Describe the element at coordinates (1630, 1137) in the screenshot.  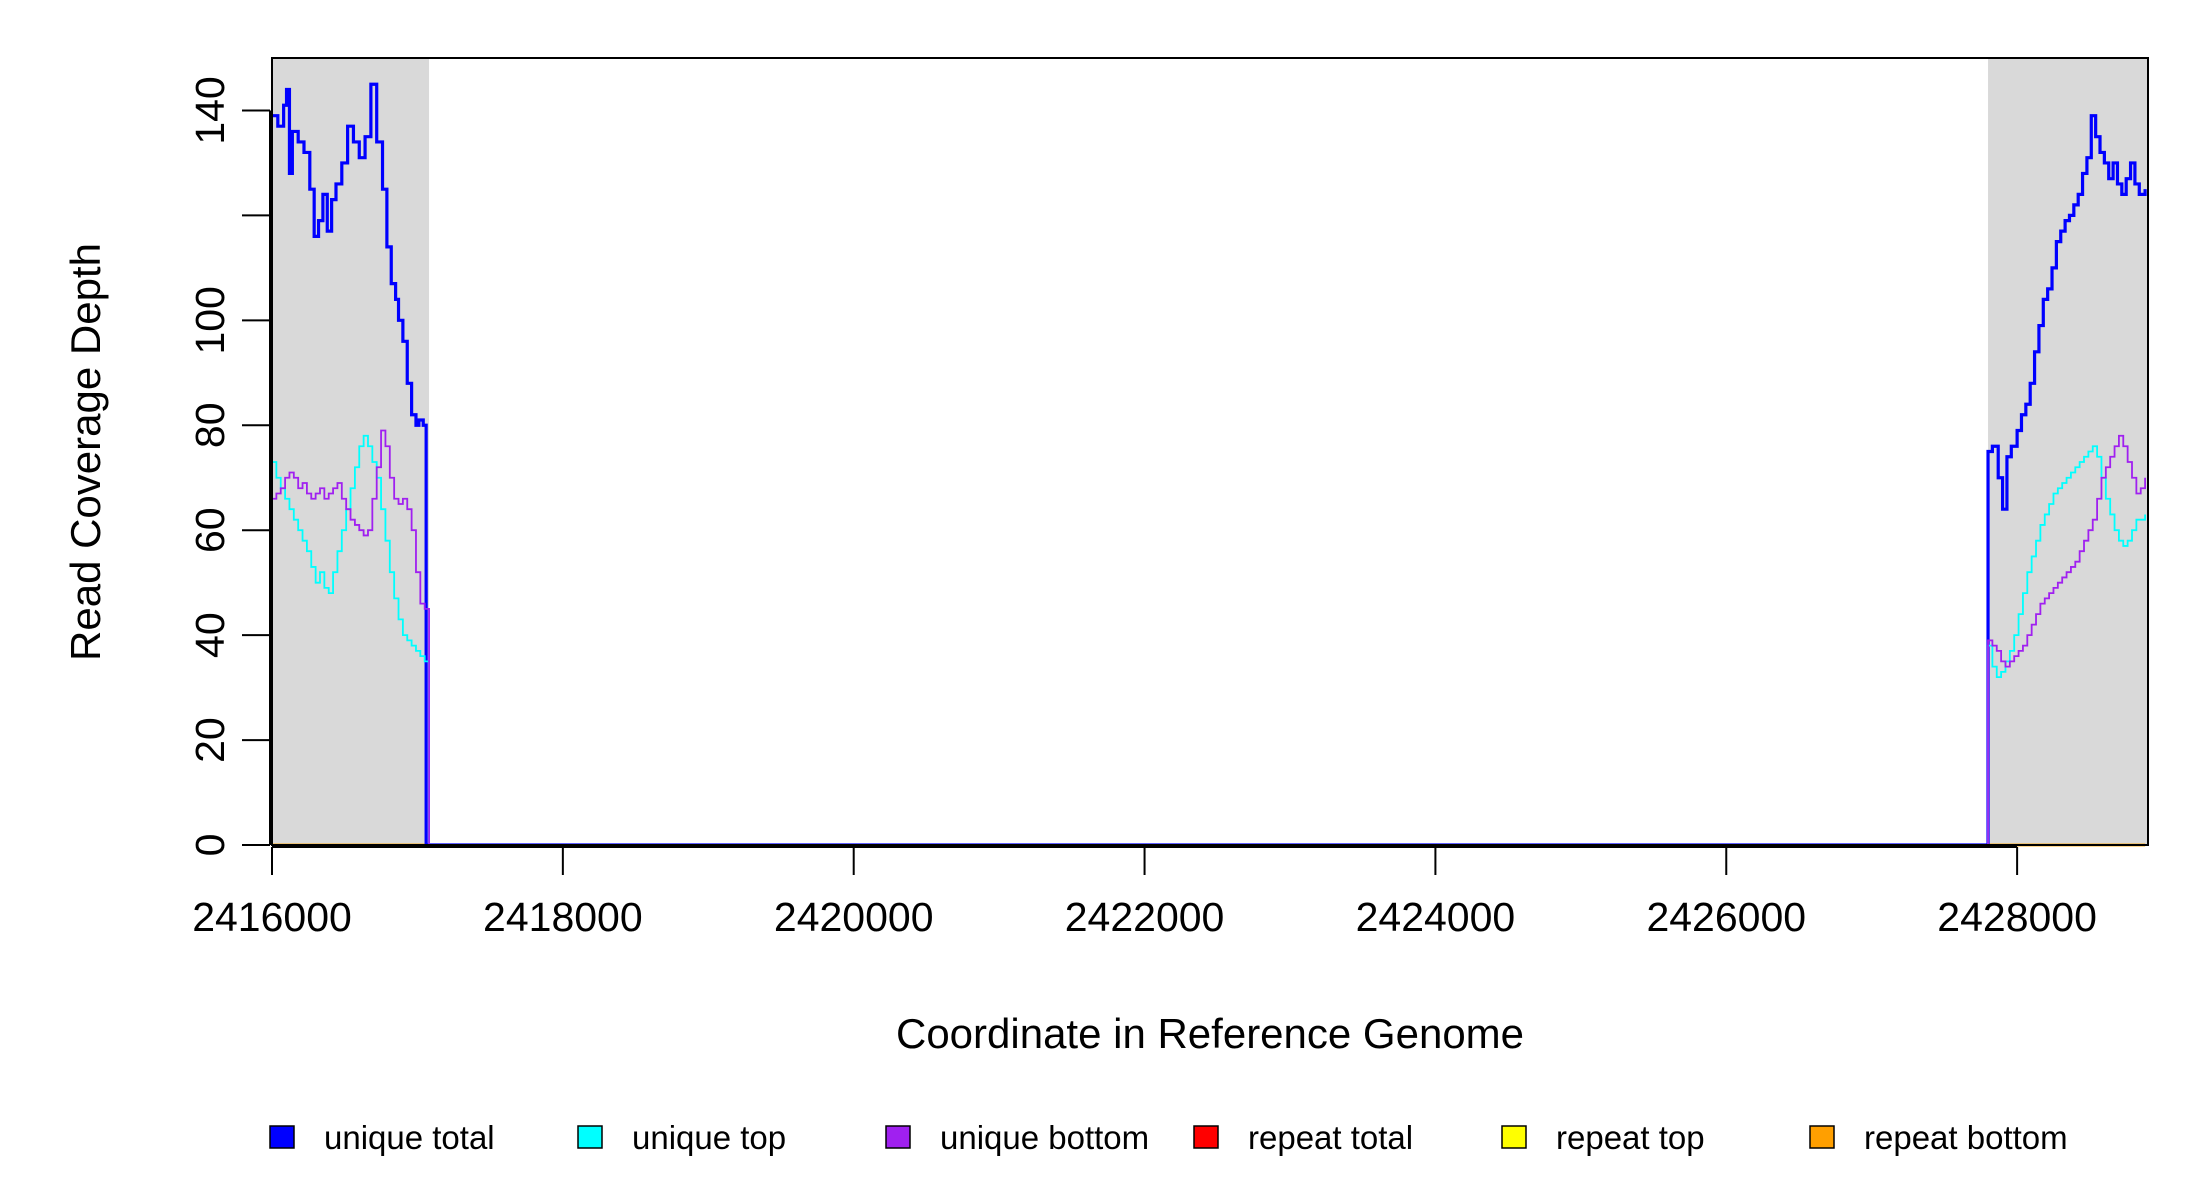
I see `legend-label: repeat top` at that location.